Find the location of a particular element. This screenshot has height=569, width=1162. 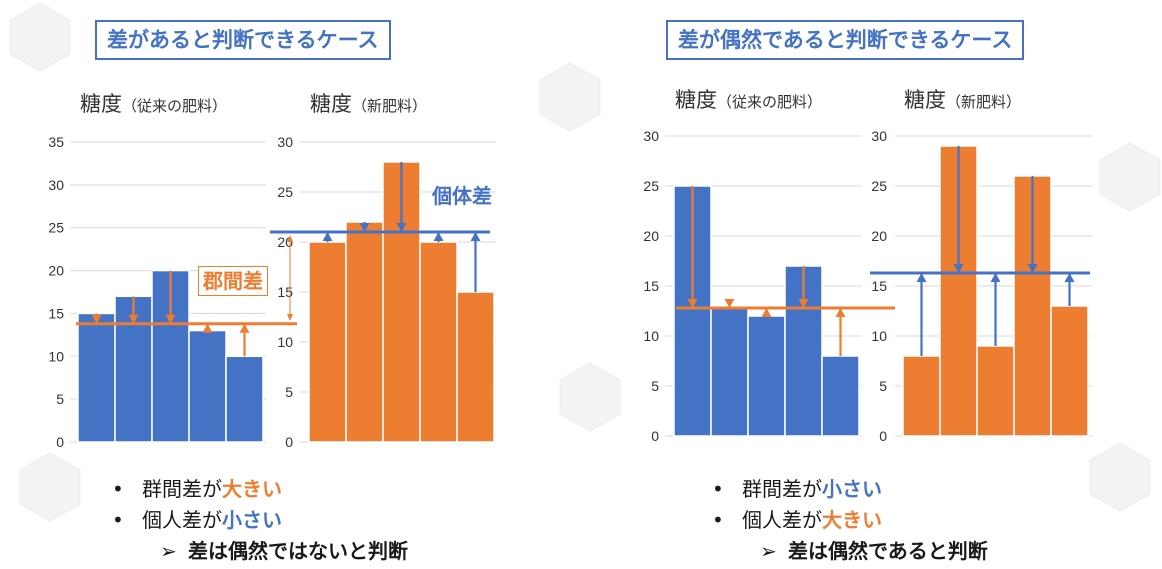

panel-title-significant: 差があると判断できるケース is located at coordinates (243, 40).